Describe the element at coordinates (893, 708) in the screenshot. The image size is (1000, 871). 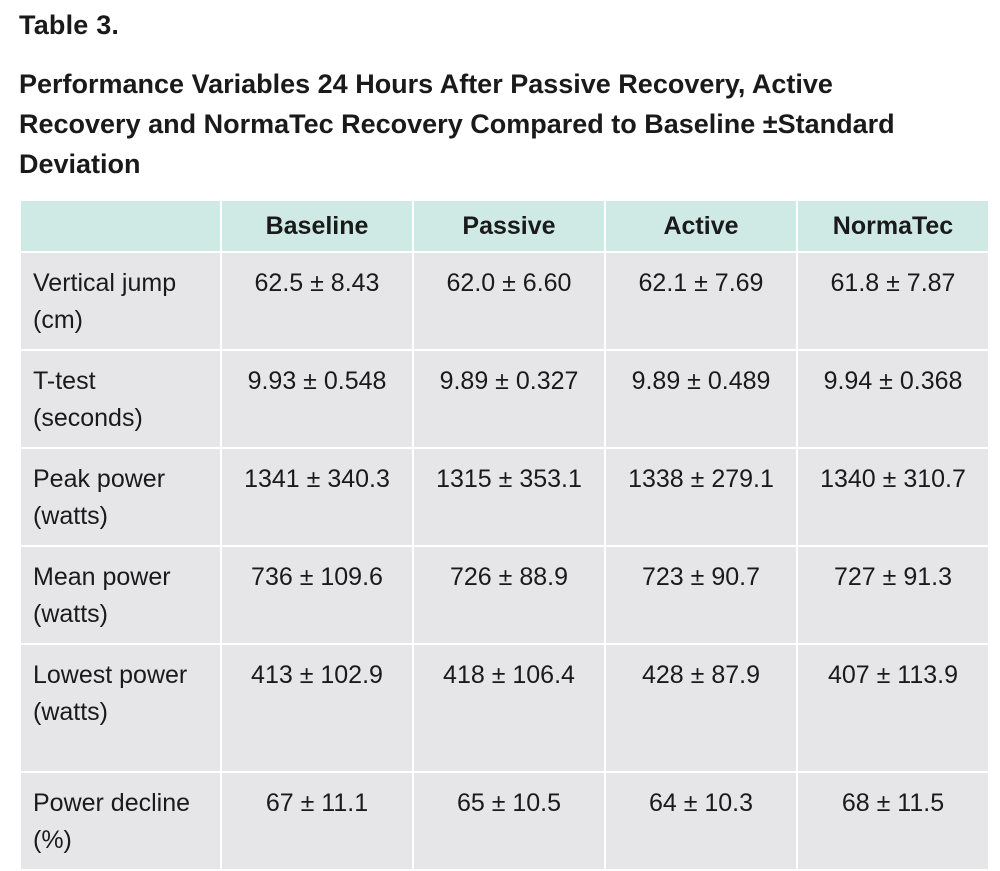
I see `normatec-value: 407 ± 113.9` at that location.